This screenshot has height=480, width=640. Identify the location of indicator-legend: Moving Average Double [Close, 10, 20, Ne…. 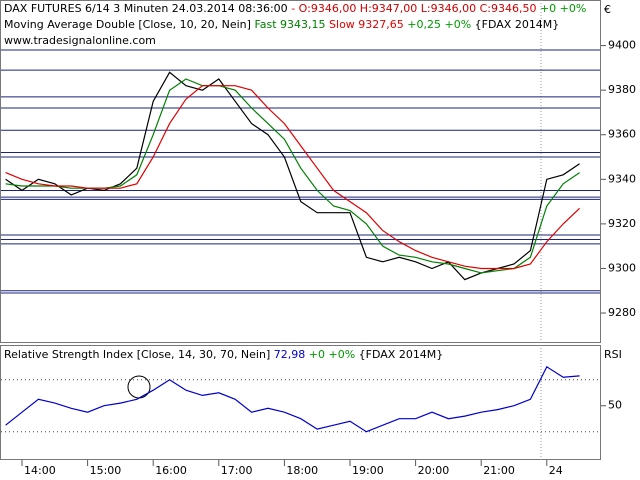
(281, 24).